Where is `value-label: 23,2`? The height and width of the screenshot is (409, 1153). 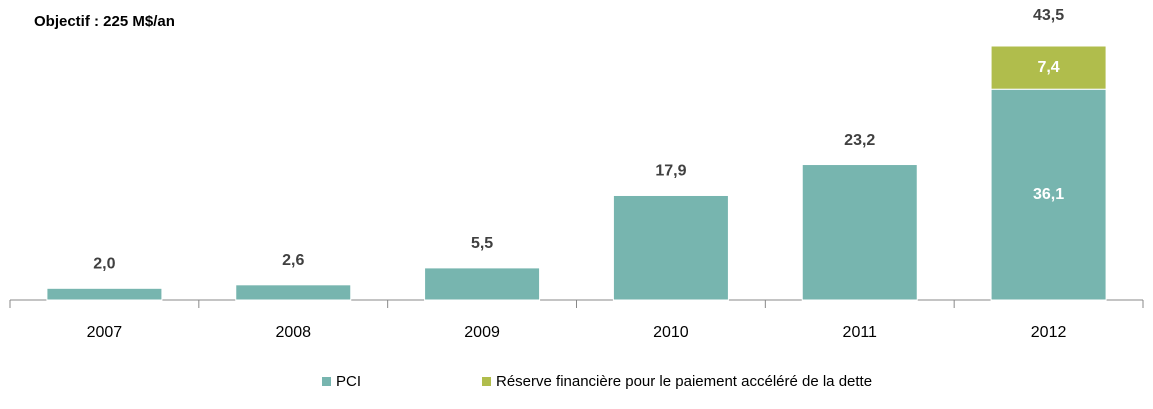 value-label: 23,2 is located at coordinates (859, 140).